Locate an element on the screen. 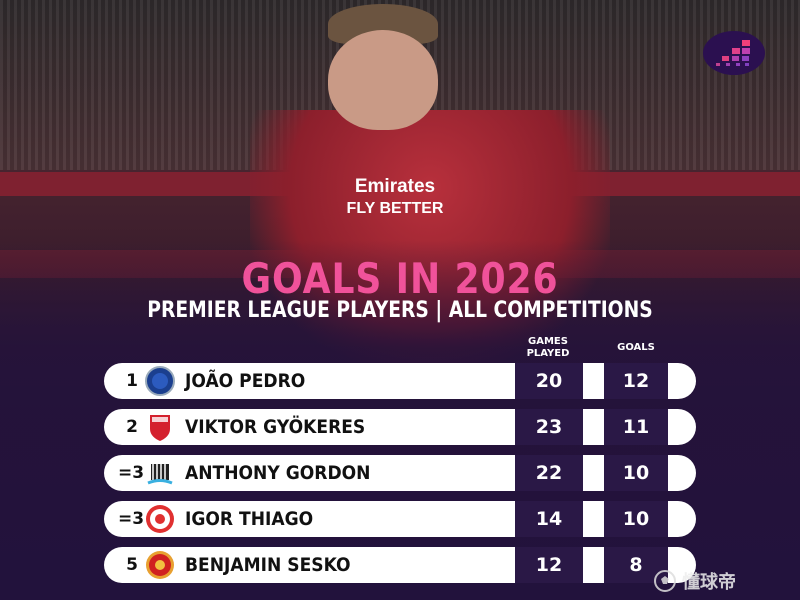 The width and height of the screenshot is (800, 600). chelsea-crest-icon is located at coordinates (160, 381).